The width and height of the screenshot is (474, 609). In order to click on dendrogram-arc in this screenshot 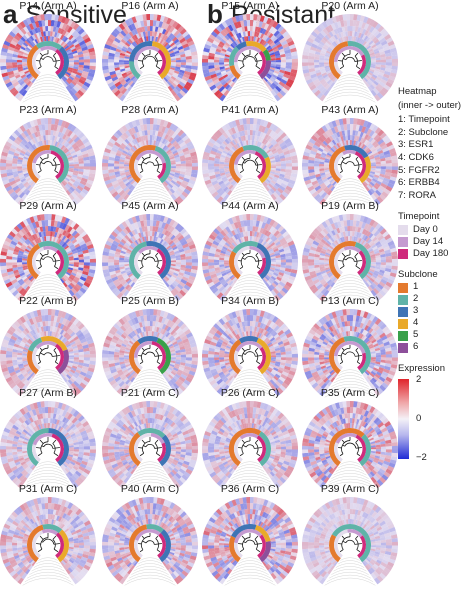, I will do `click(150, 259)`.